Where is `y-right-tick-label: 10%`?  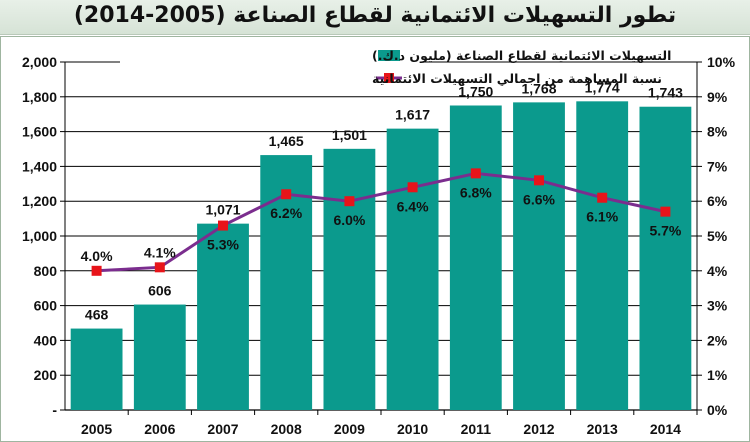 y-right-tick-label: 10% is located at coordinates (721, 62).